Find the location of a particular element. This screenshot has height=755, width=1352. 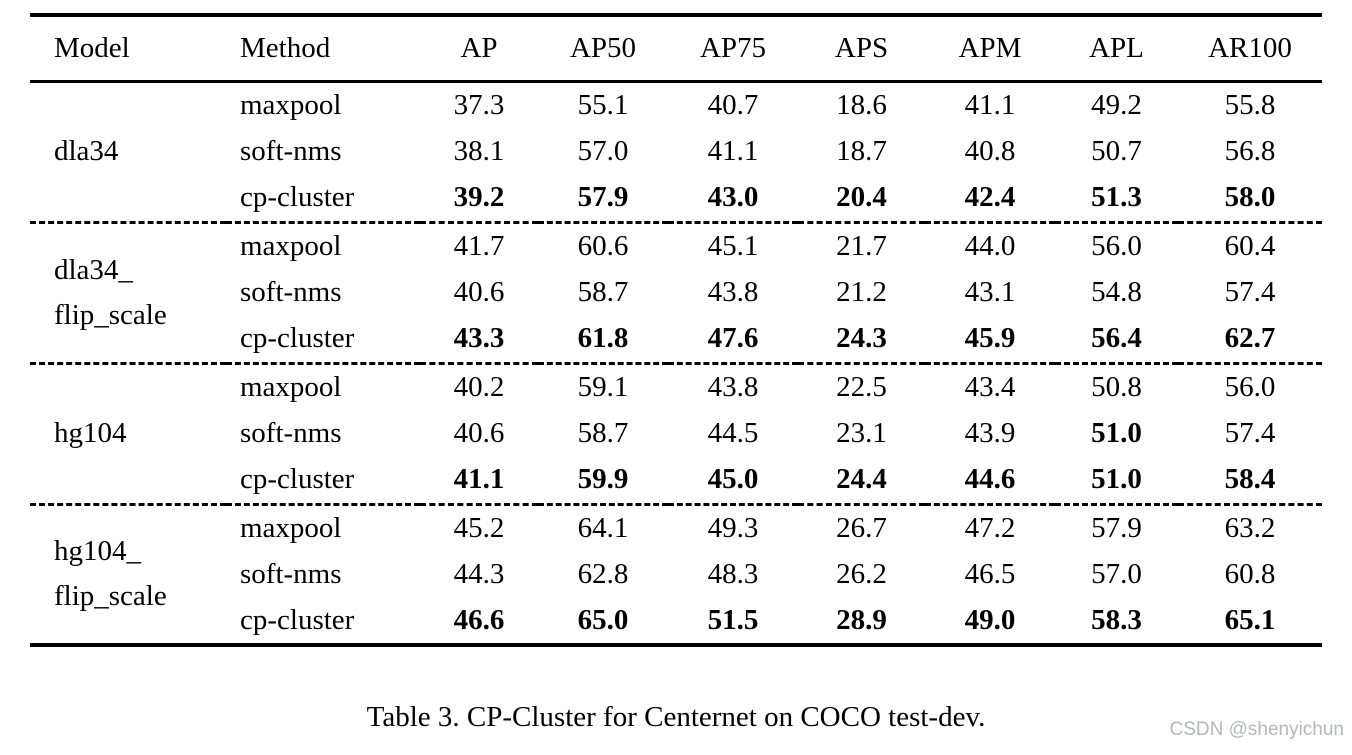

value-cell-apm: 43.9 is located at coordinates (990, 433).